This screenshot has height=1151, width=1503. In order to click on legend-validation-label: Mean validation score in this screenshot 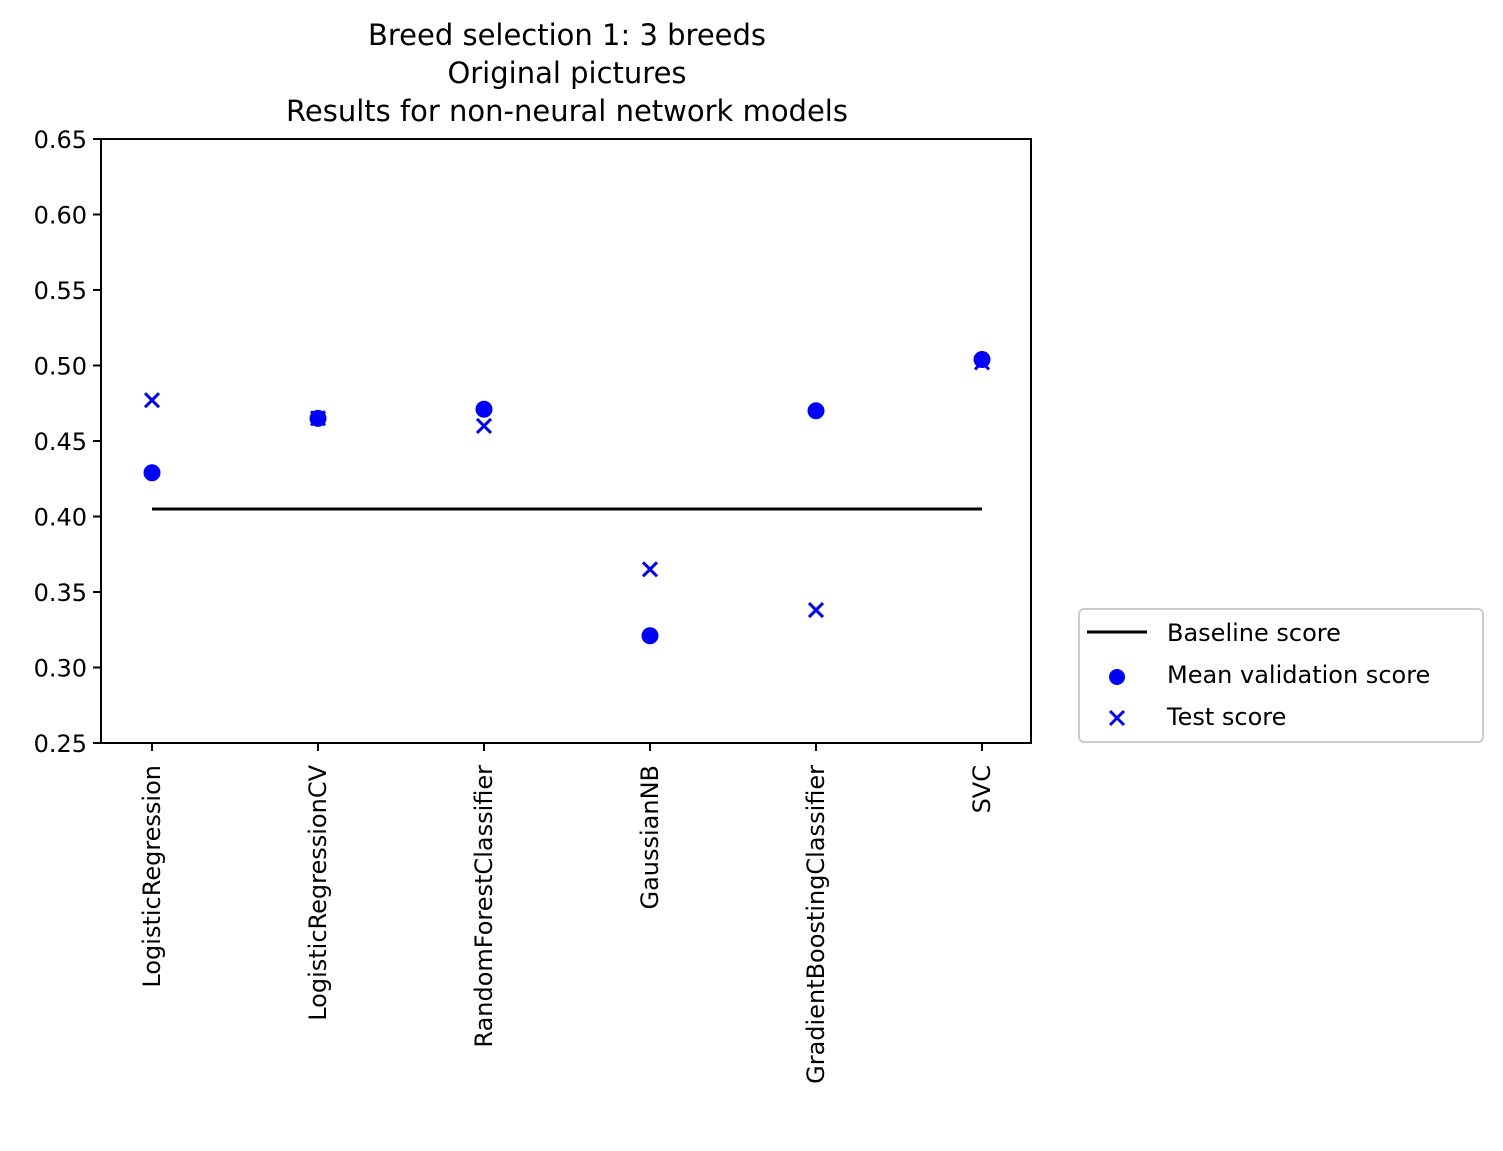, I will do `click(1298, 675)`.